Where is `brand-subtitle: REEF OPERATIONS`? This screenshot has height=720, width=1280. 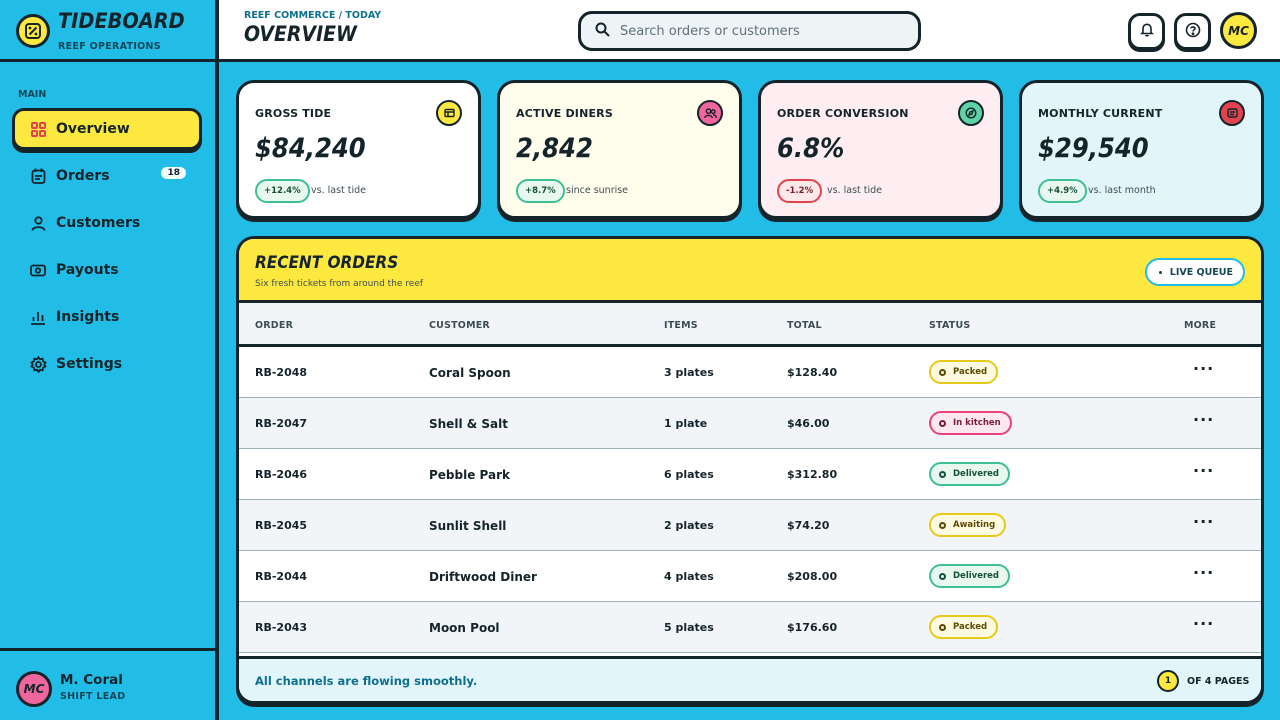
brand-subtitle: REEF OPERATIONS is located at coordinates (109, 46).